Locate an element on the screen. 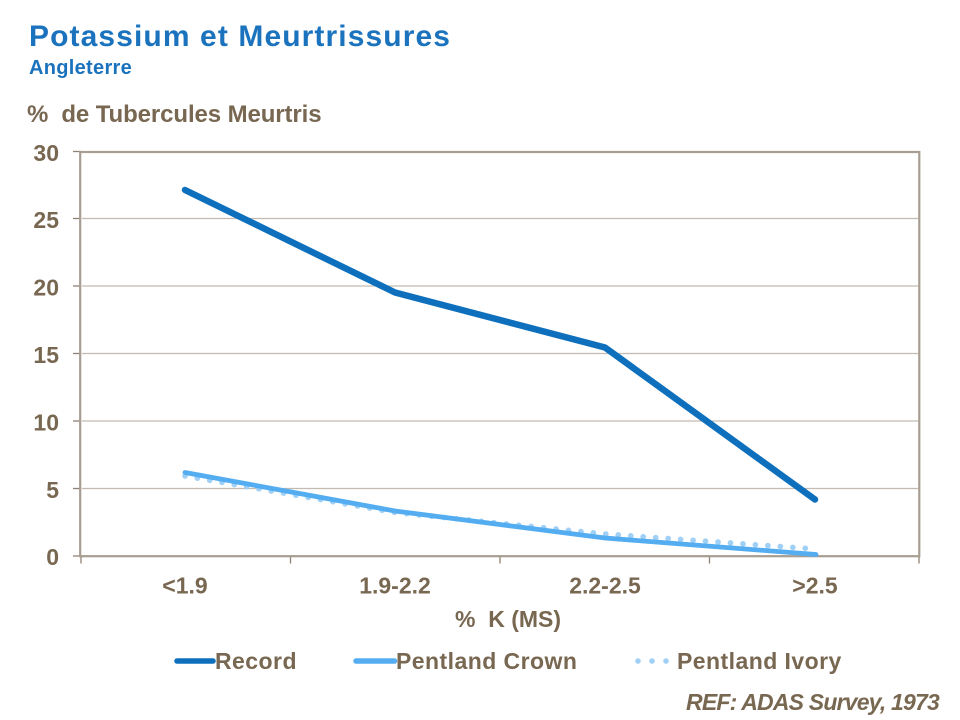 This screenshot has width=960, height=720. svg-text: 2.2-2.5 is located at coordinates (605, 586).